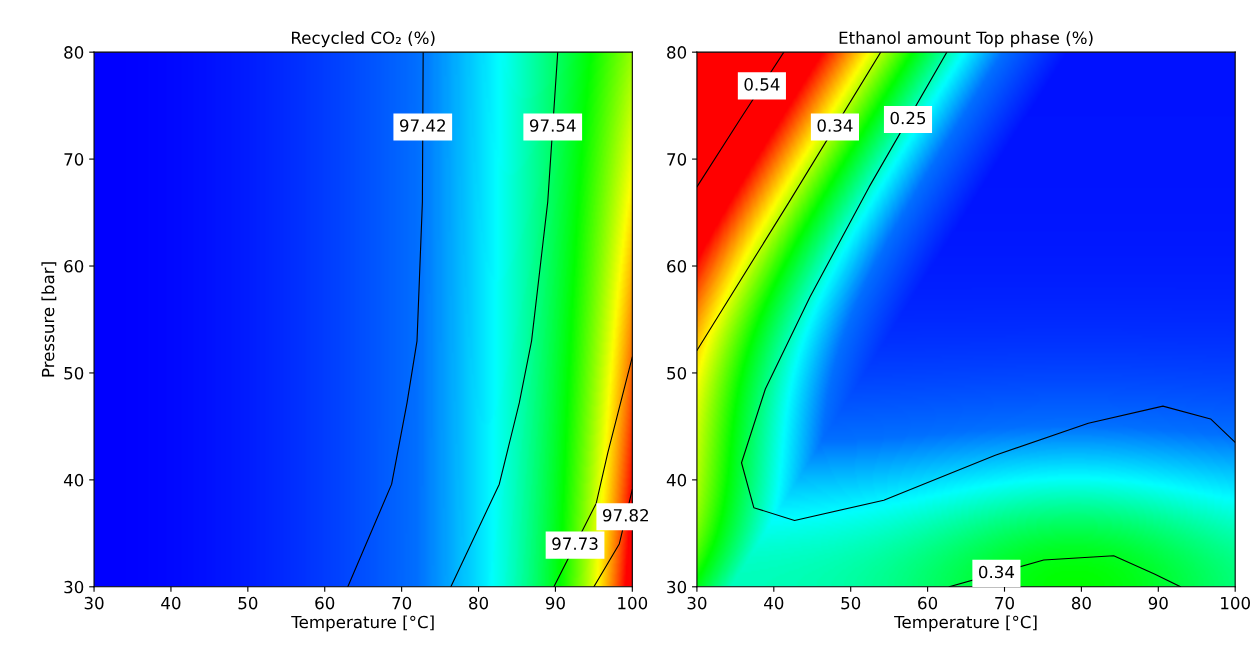 The width and height of the screenshot is (1254, 652). What do you see at coordinates (49, 319) in the screenshot?
I see `y-axis-title: Pressure [bar]` at bounding box center [49, 319].